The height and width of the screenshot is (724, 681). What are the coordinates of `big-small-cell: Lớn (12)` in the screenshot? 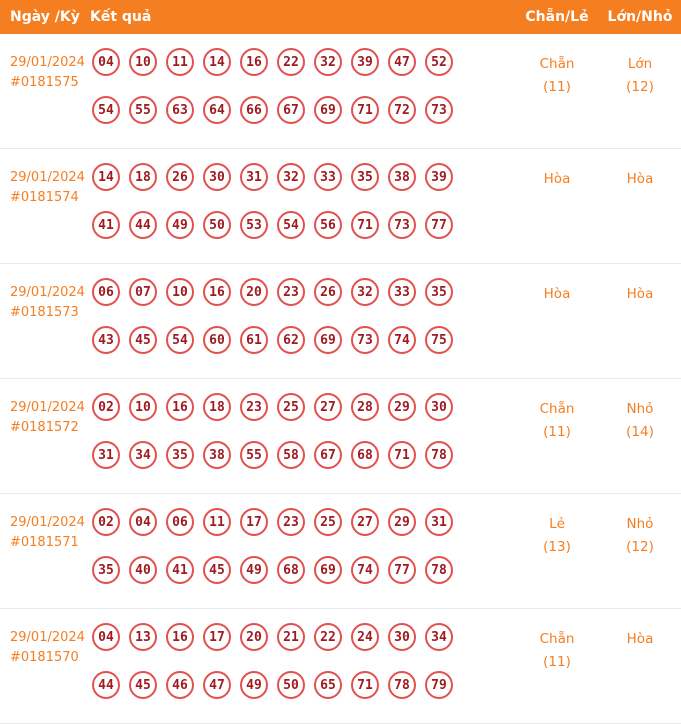 It's located at (640, 73).